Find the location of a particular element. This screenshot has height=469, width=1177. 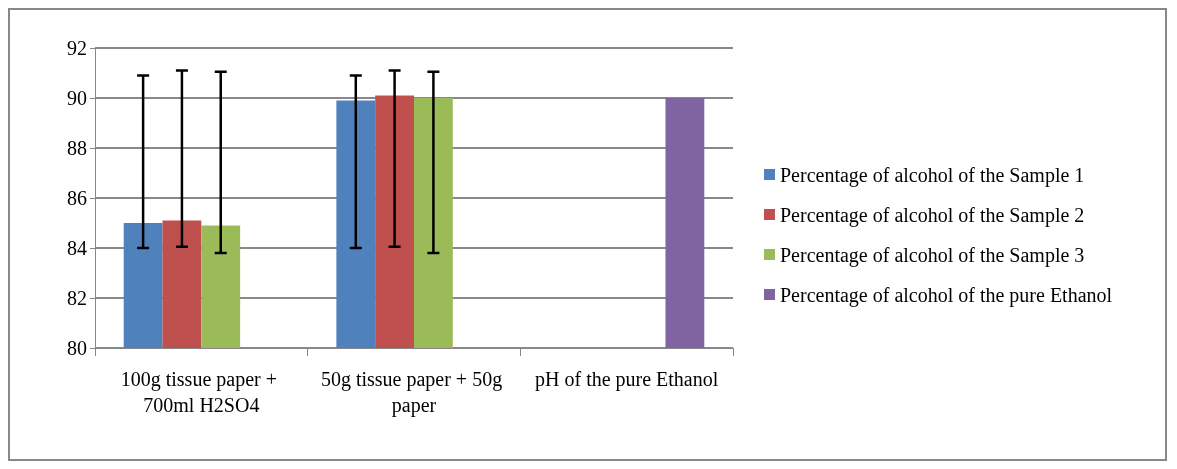

y-tick-label: 90 is located at coordinates (77, 98).